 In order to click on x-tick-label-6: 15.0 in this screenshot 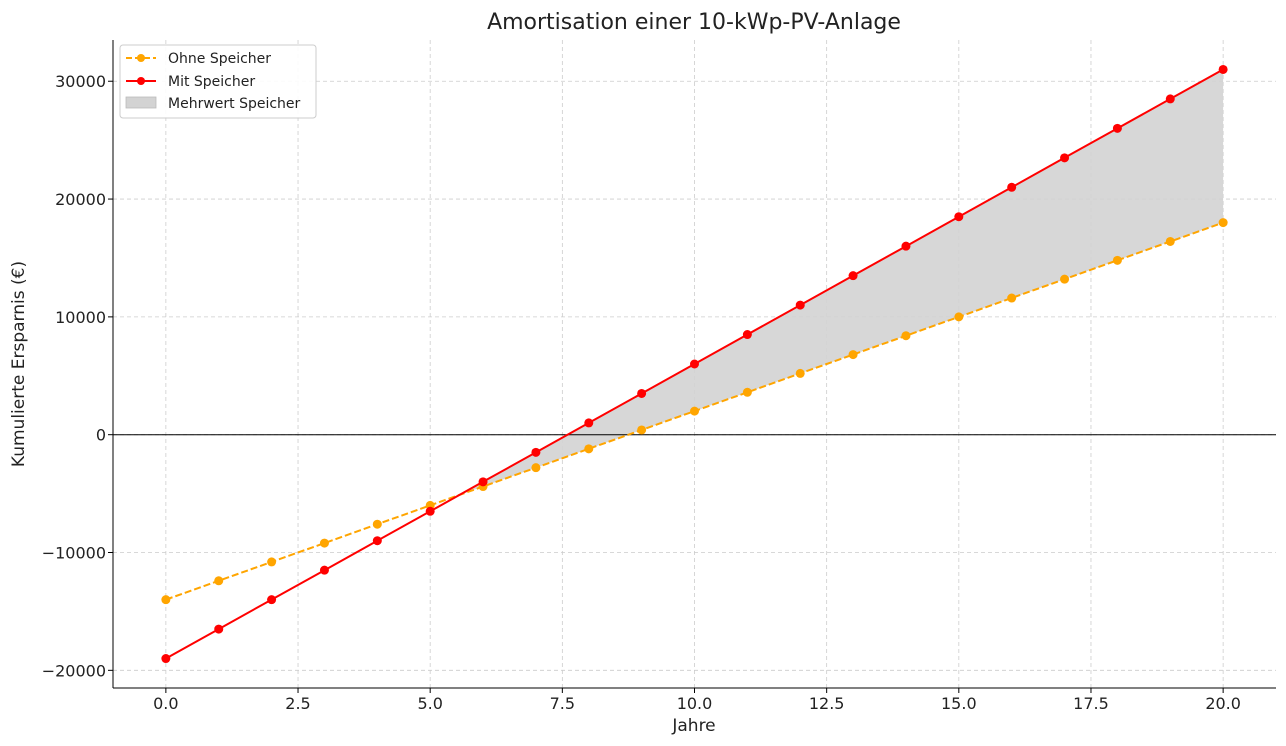, I will do `click(959, 703)`.